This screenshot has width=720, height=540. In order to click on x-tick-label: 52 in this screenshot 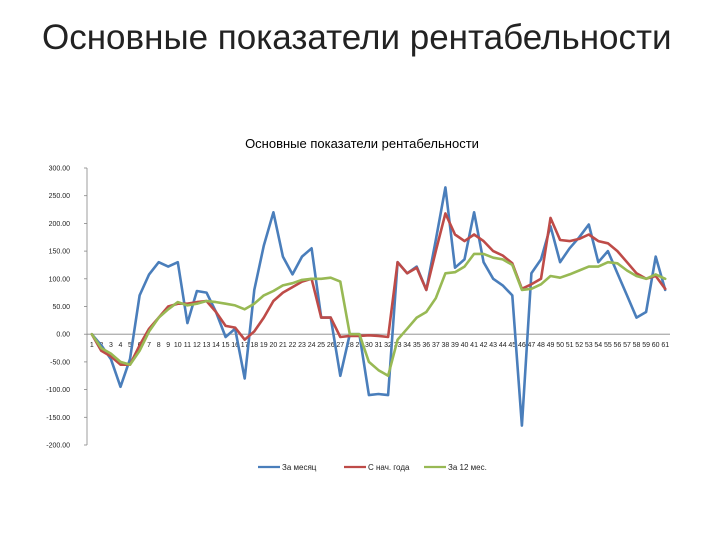, I will do `click(579, 345)`.